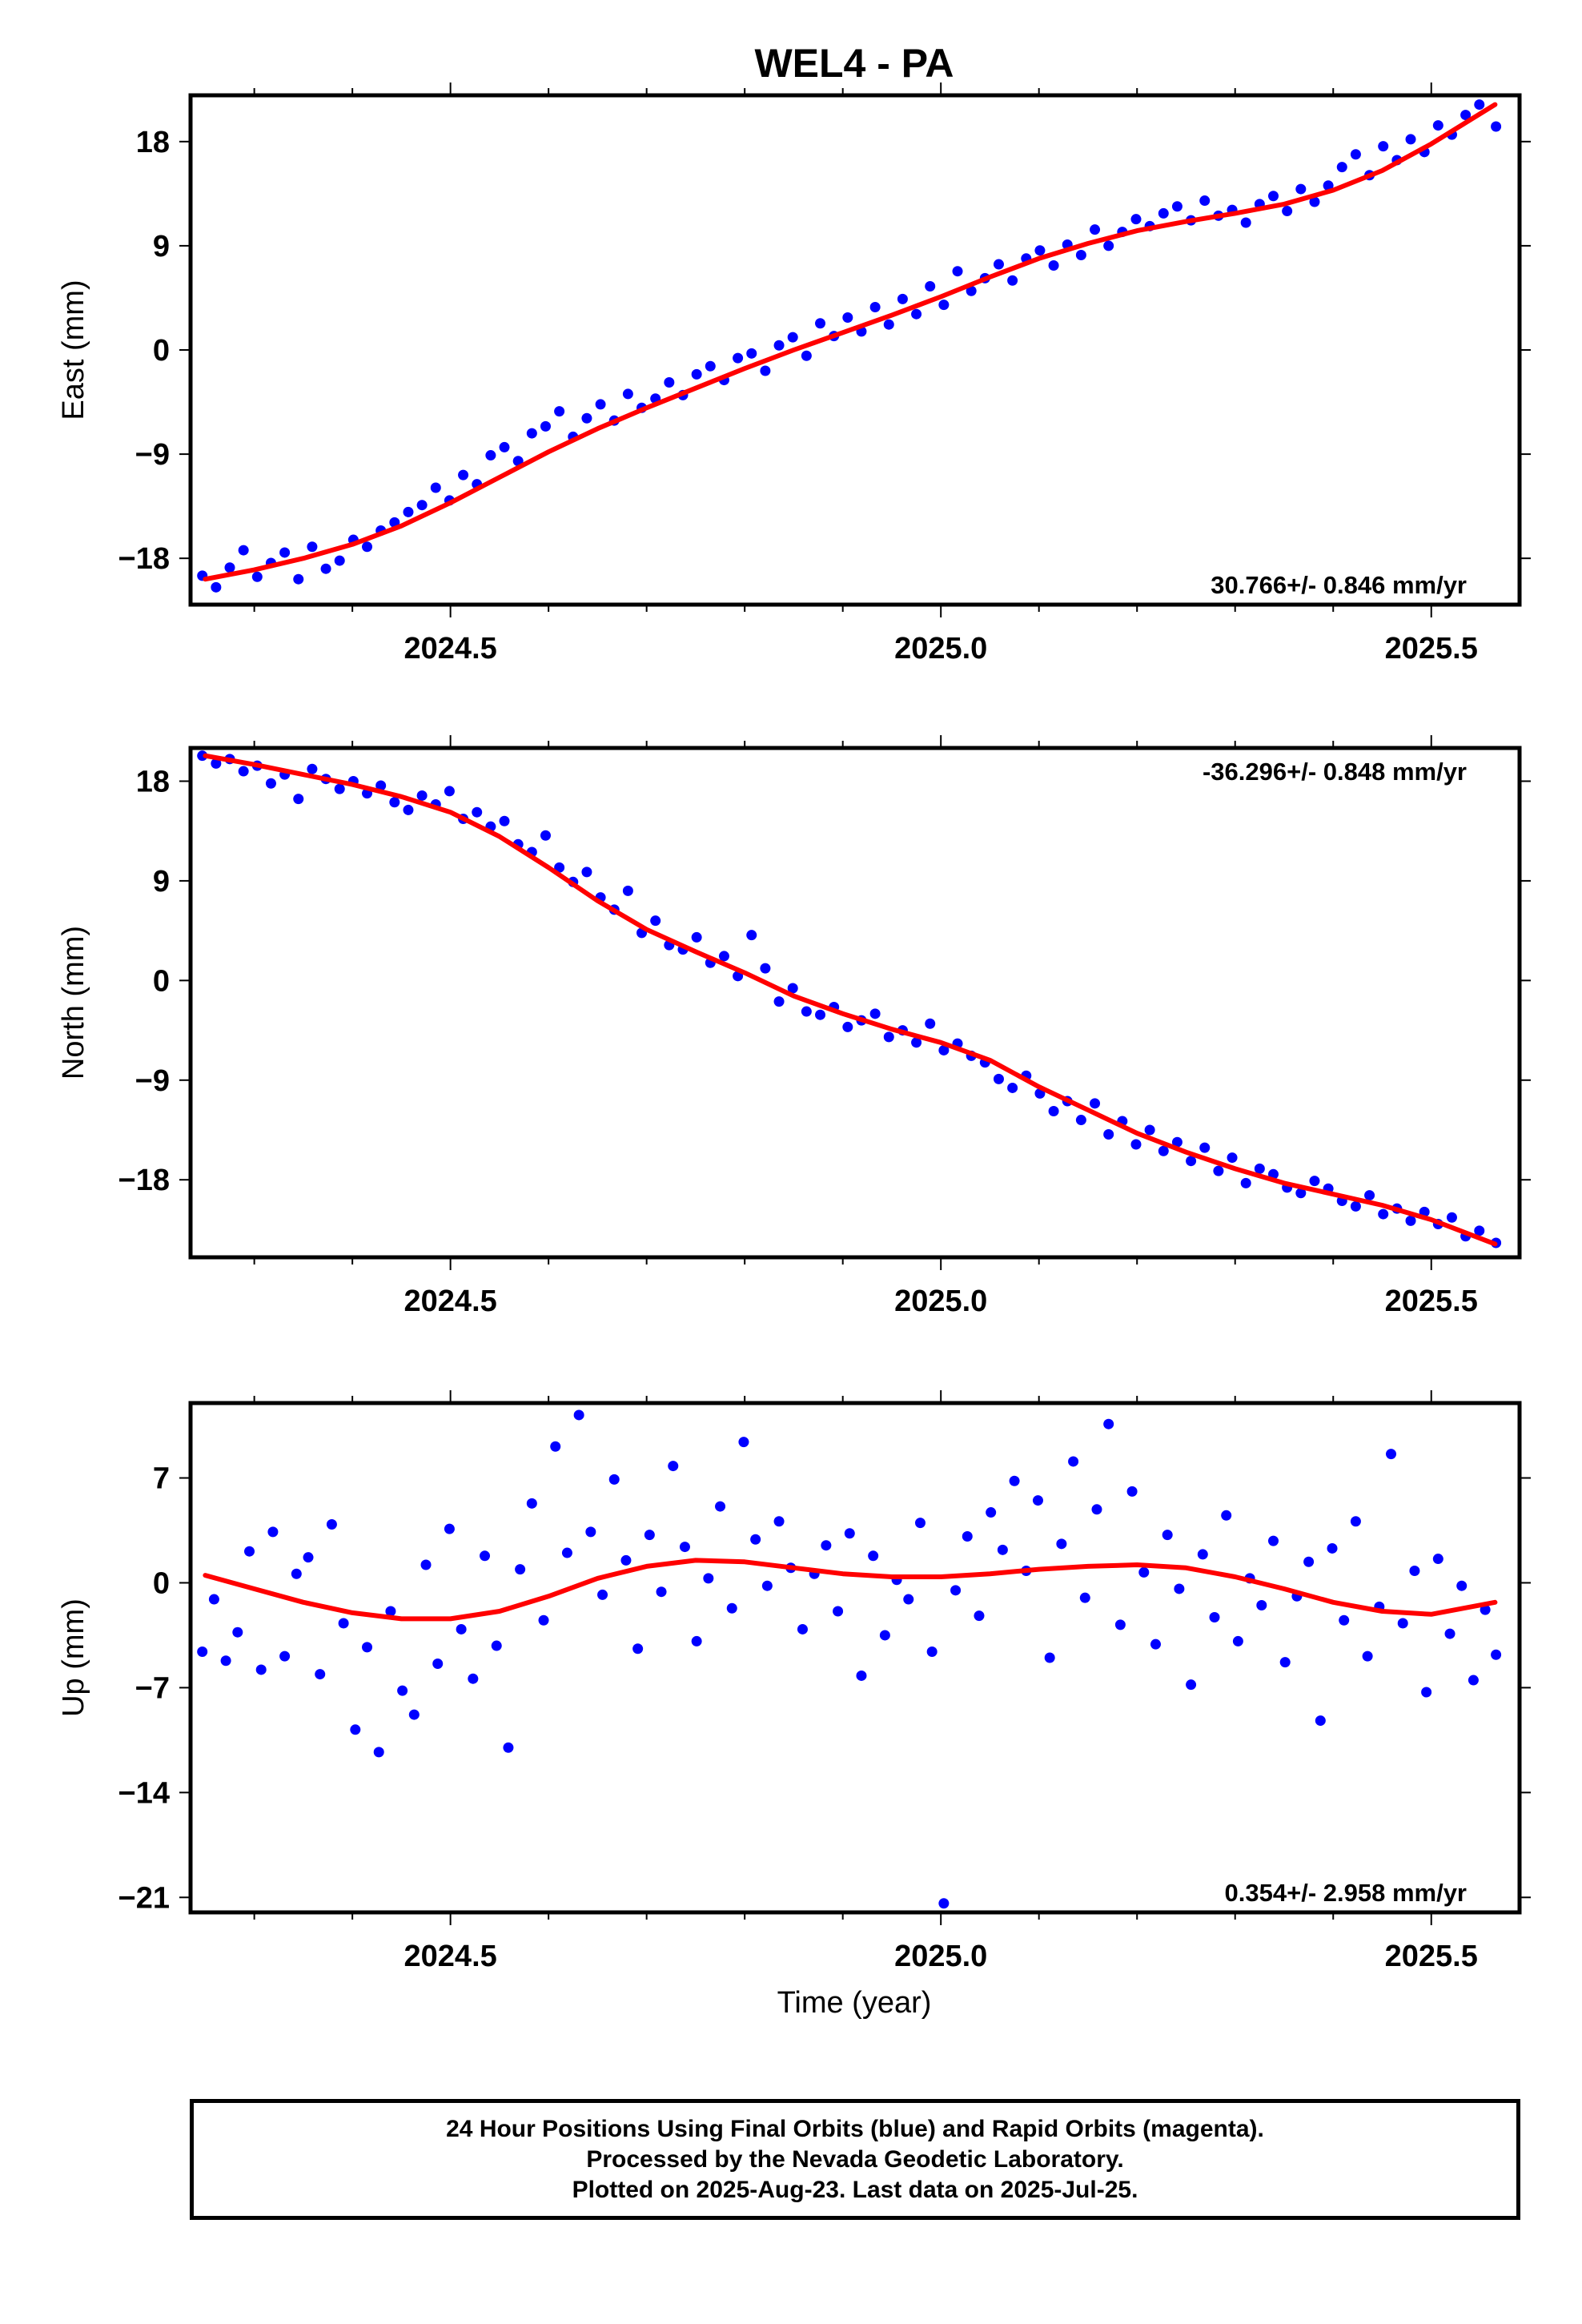 This screenshot has width=1582, height=2324. What do you see at coordinates (850, 1590) in the screenshot?
I see `fit-curve` at bounding box center [850, 1590].